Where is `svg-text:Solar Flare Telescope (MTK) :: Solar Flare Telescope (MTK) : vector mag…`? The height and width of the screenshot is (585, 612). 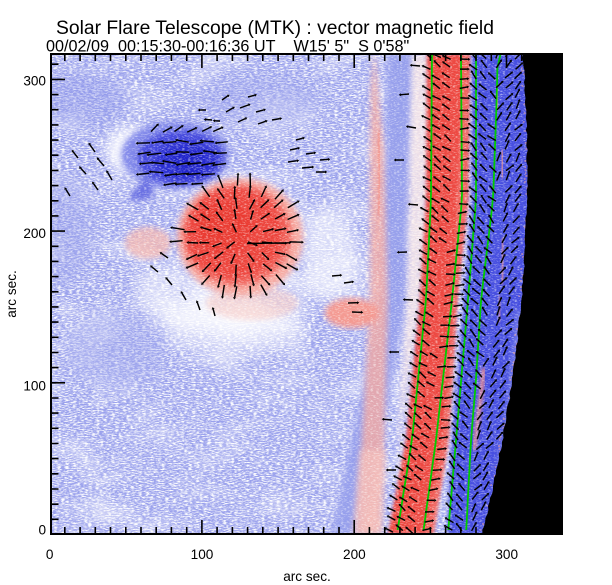
svg-text:Solar Flare Telescope (MTK) :: Solar Flare Telescope (MTK) : vector mag… is located at coordinates (275, 28).